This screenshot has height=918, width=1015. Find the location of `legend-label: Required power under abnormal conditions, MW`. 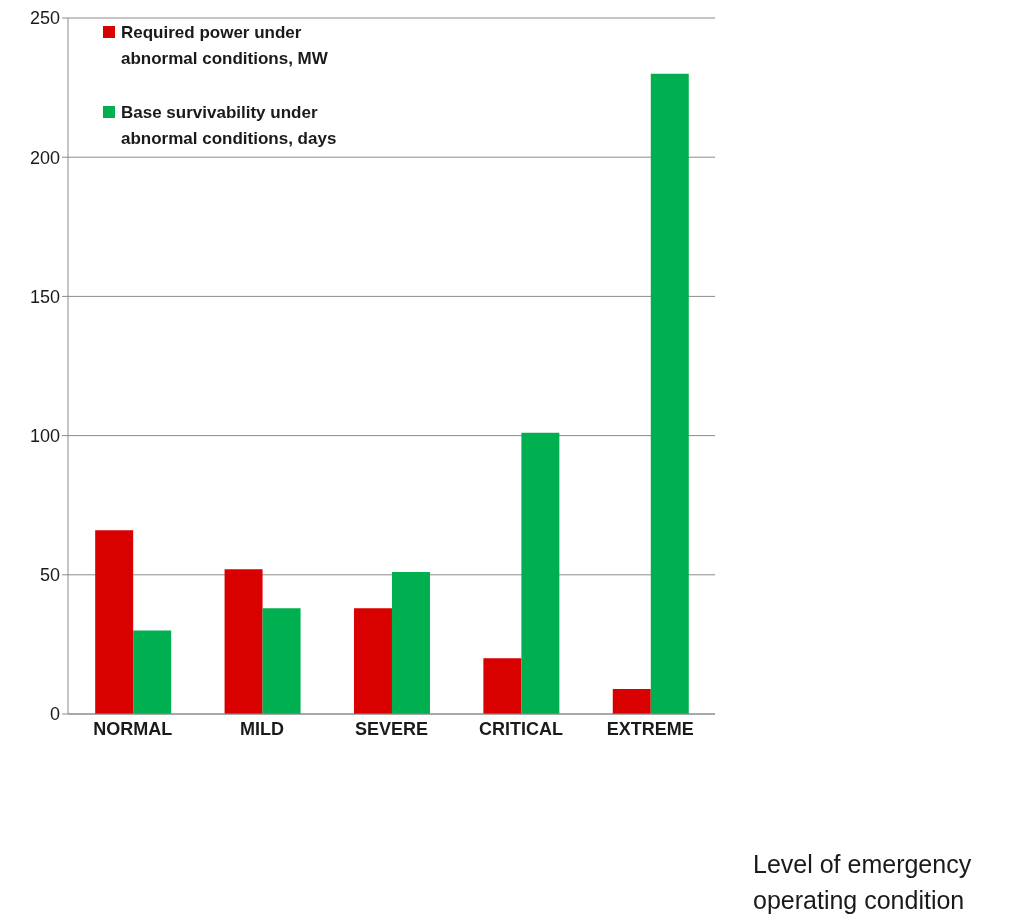

legend-label: Required power under abnormal conditions, MW is located at coordinates (225, 46).